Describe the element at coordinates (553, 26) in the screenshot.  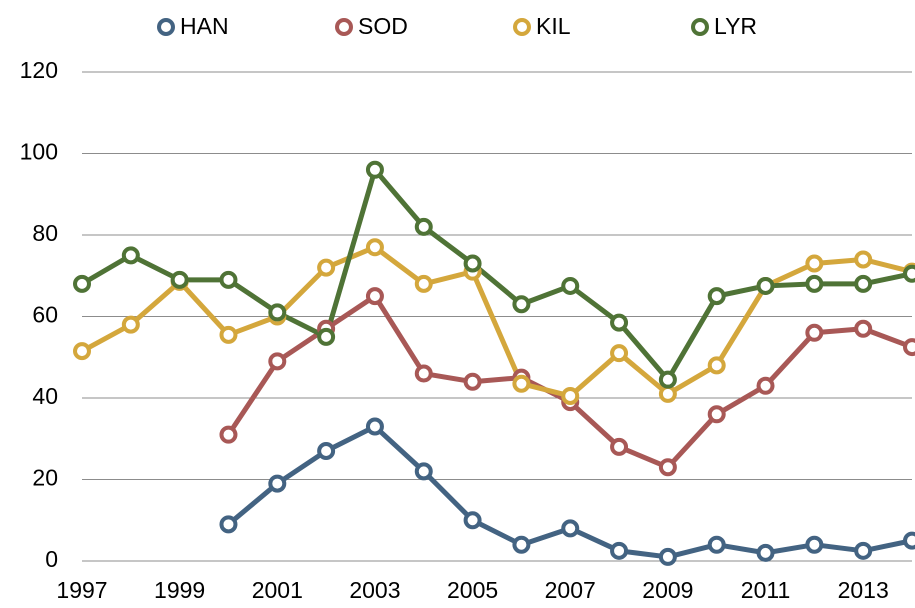
I see `legend-label: KIL` at that location.